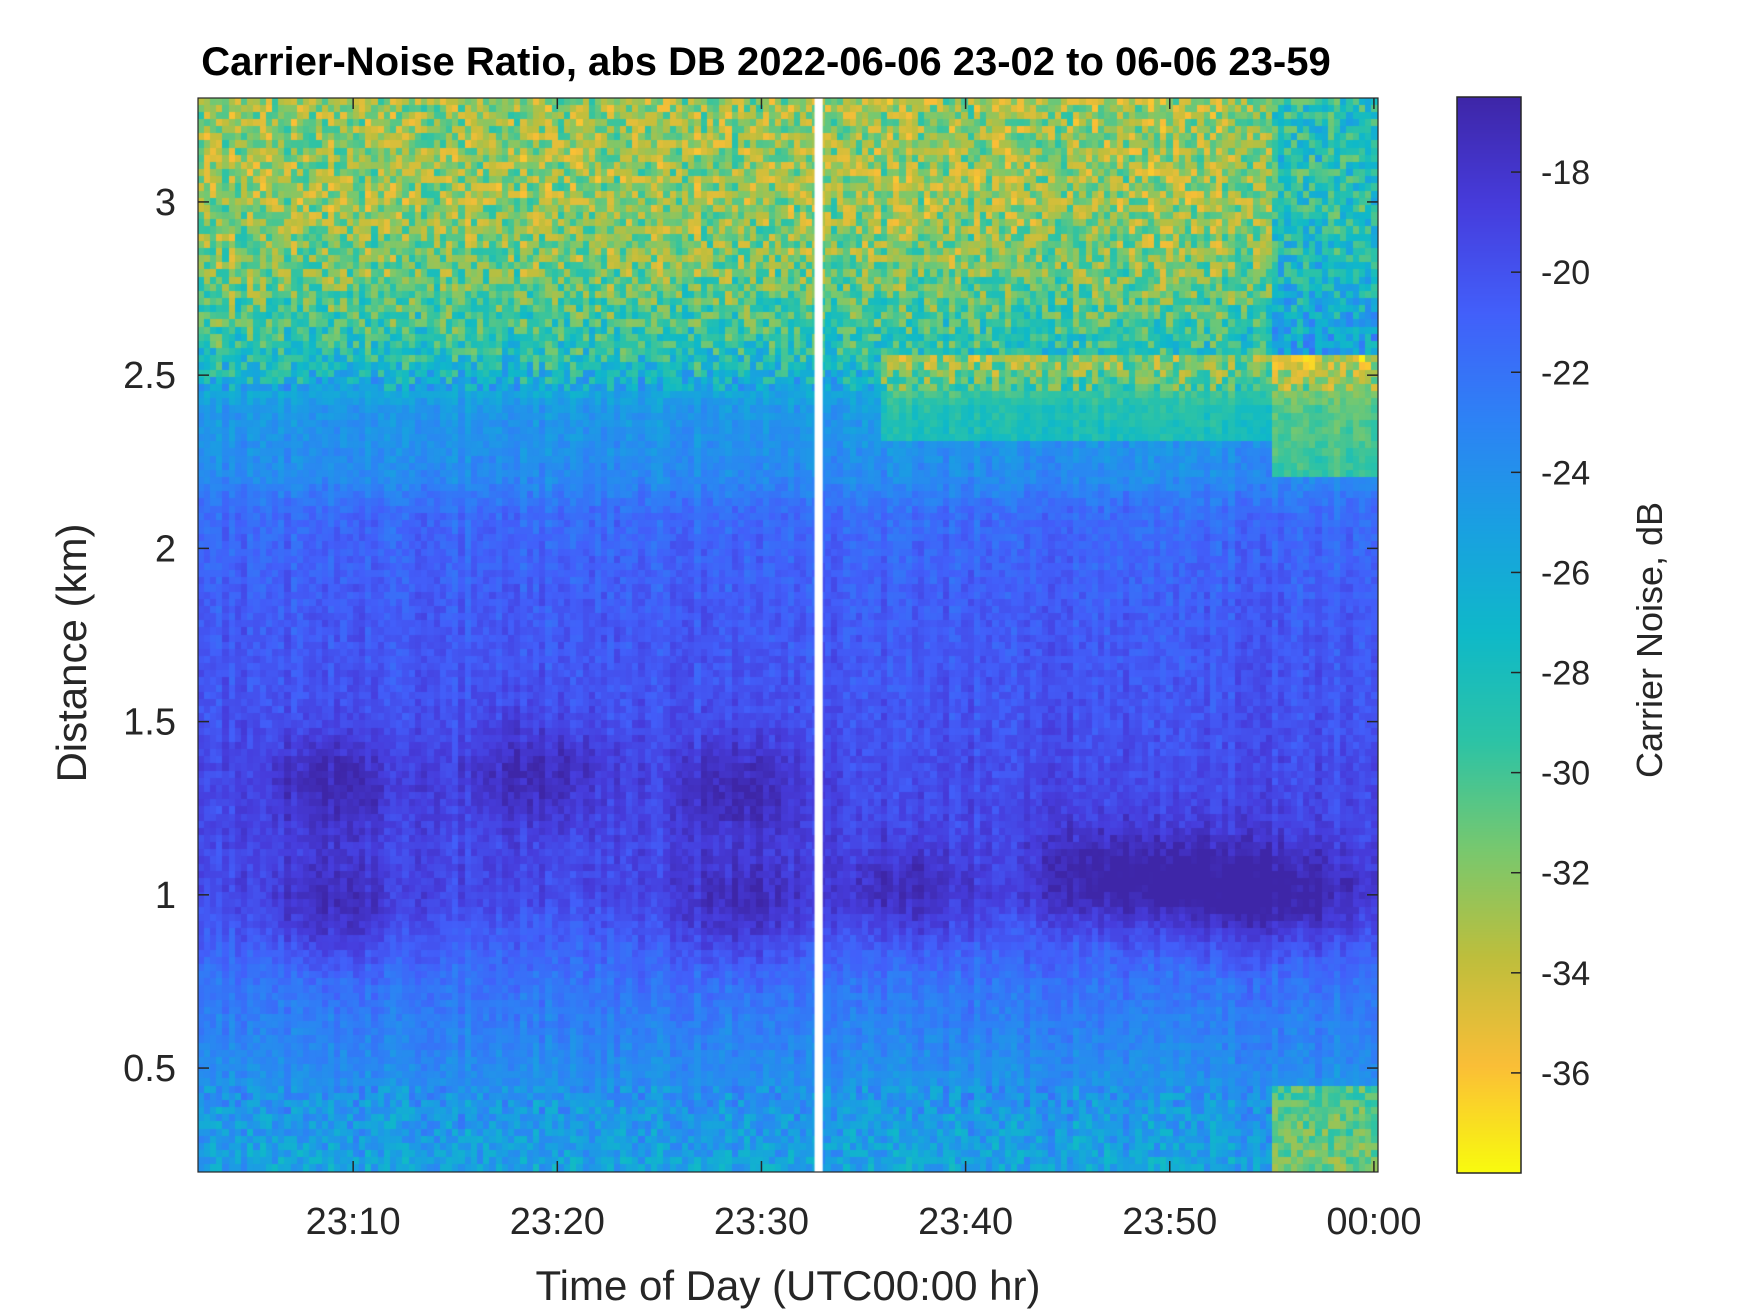 This screenshot has width=1750, height=1313. Describe the element at coordinates (149, 376) in the screenshot. I see `y-tick-label: 2.5` at that location.